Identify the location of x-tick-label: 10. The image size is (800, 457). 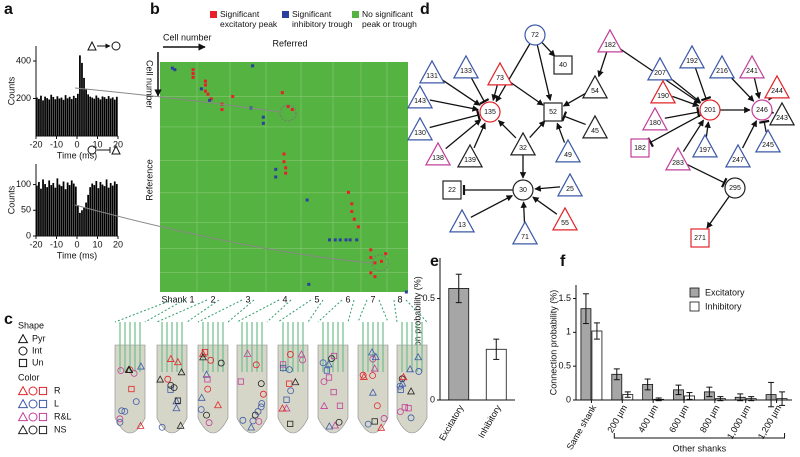
(97, 144).